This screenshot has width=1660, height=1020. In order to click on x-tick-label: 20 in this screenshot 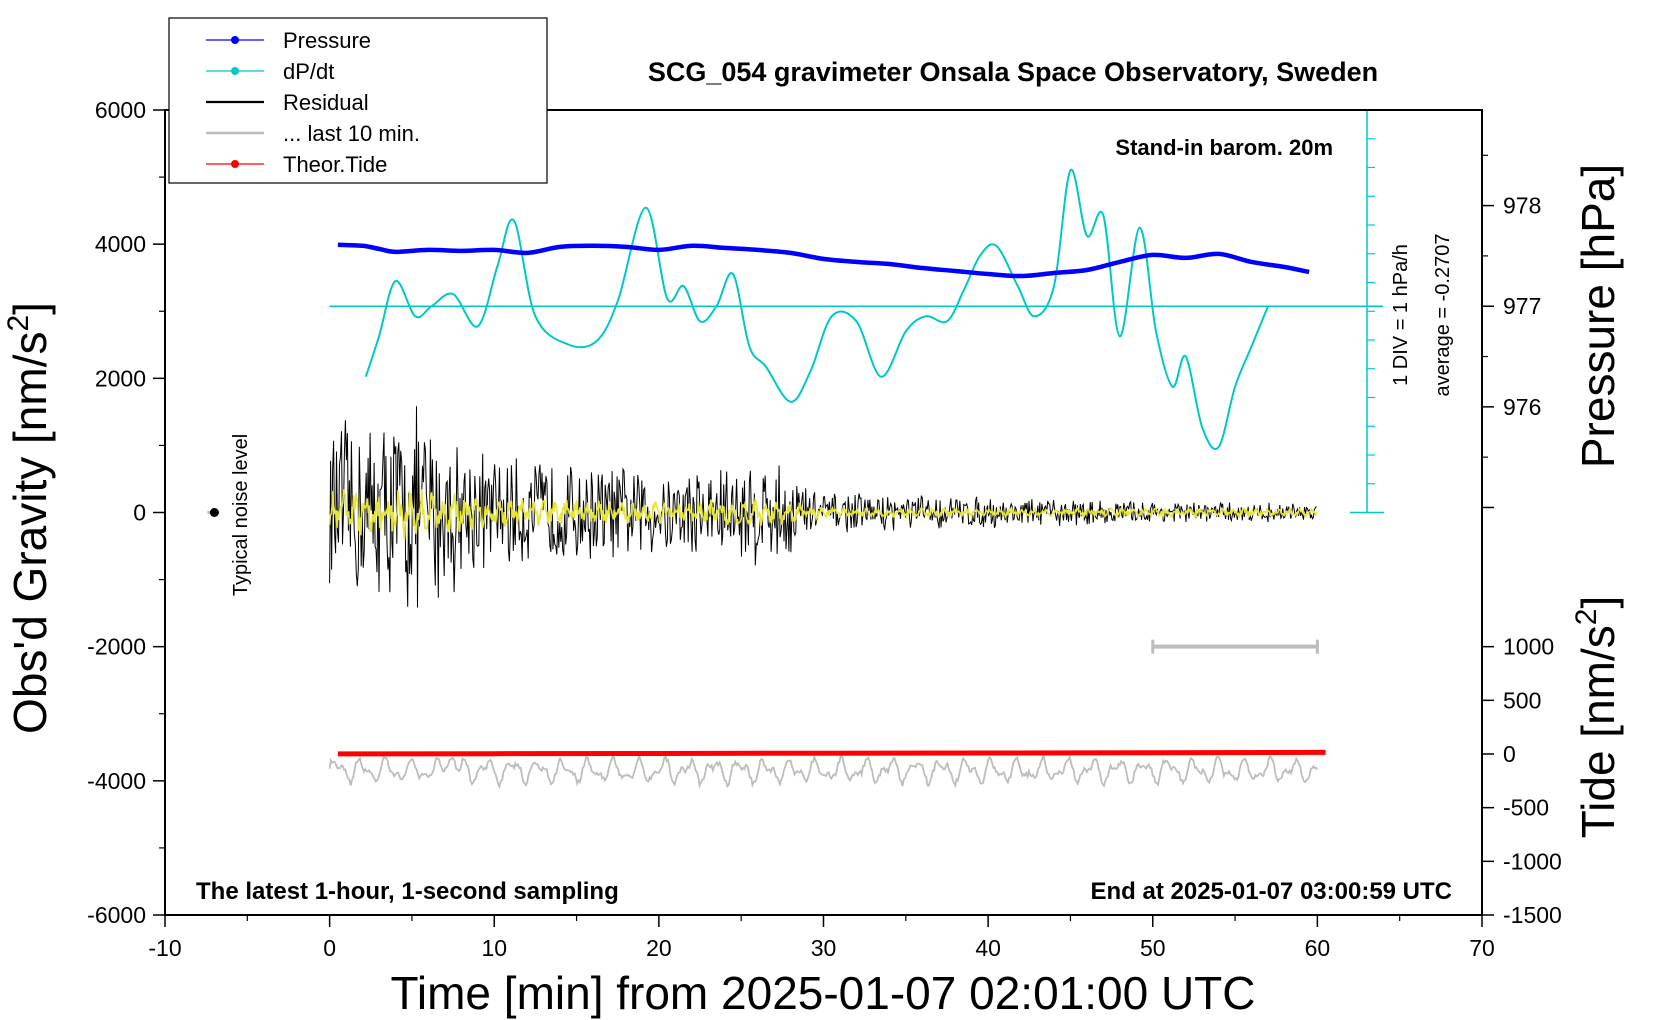, I will do `click(659, 948)`.